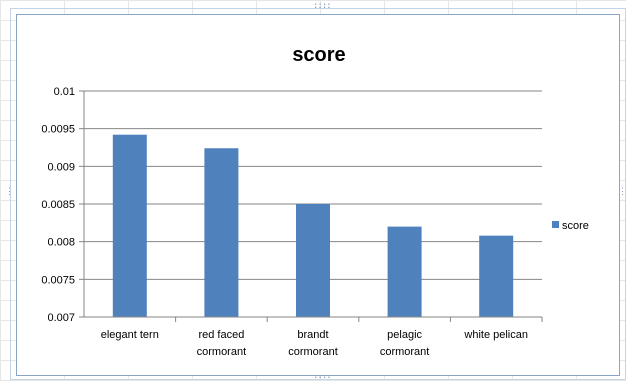 This screenshot has height=381, width=626. I want to click on legend-swatch, so click(555, 224).